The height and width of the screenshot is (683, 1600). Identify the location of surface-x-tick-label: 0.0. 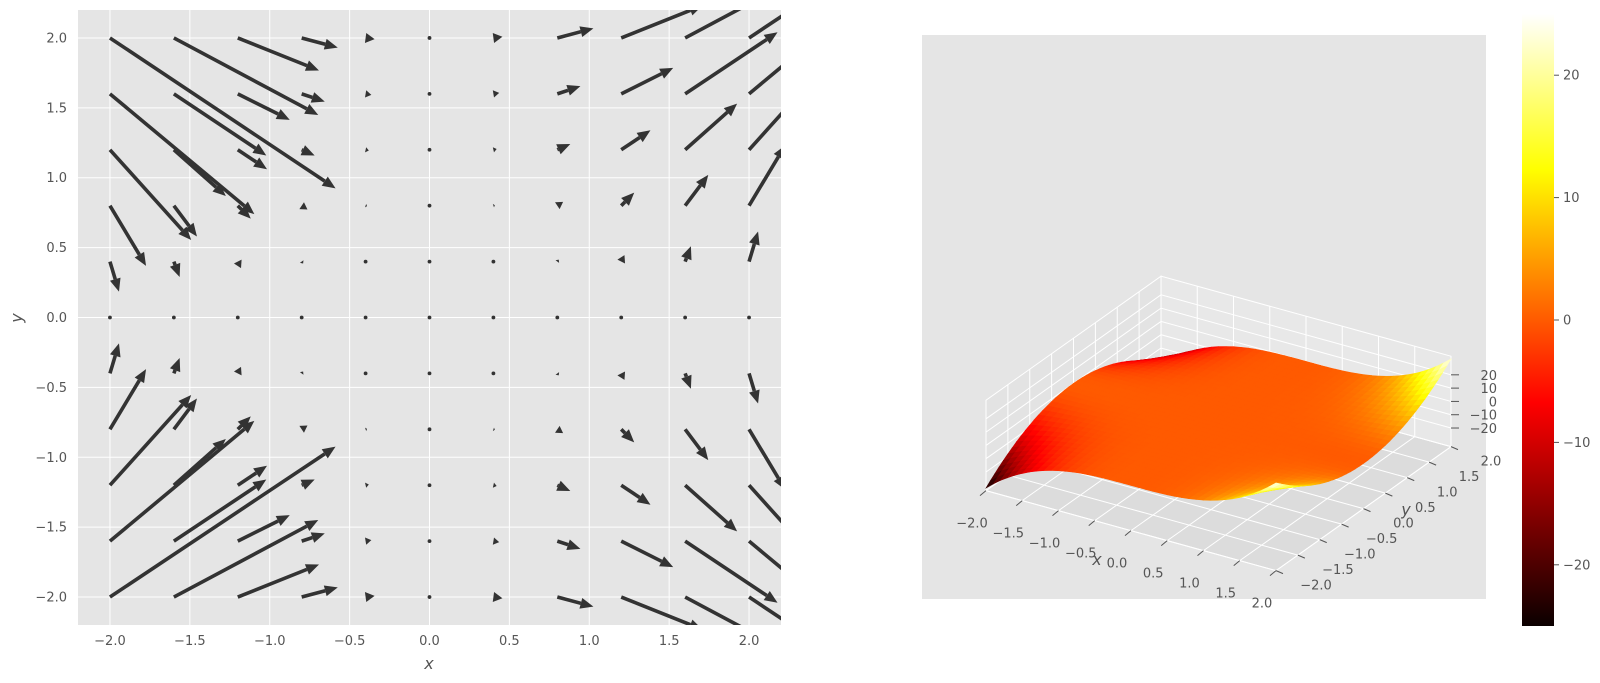
(1117, 564).